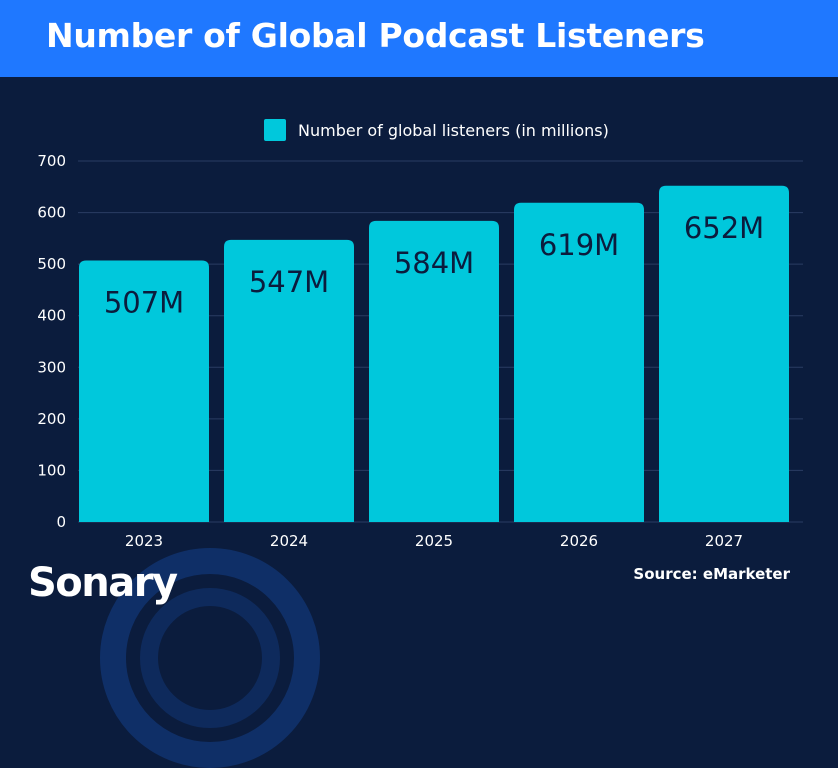 The width and height of the screenshot is (838, 768). What do you see at coordinates (144, 303) in the screenshot?
I see `bar-data-label: 507M` at bounding box center [144, 303].